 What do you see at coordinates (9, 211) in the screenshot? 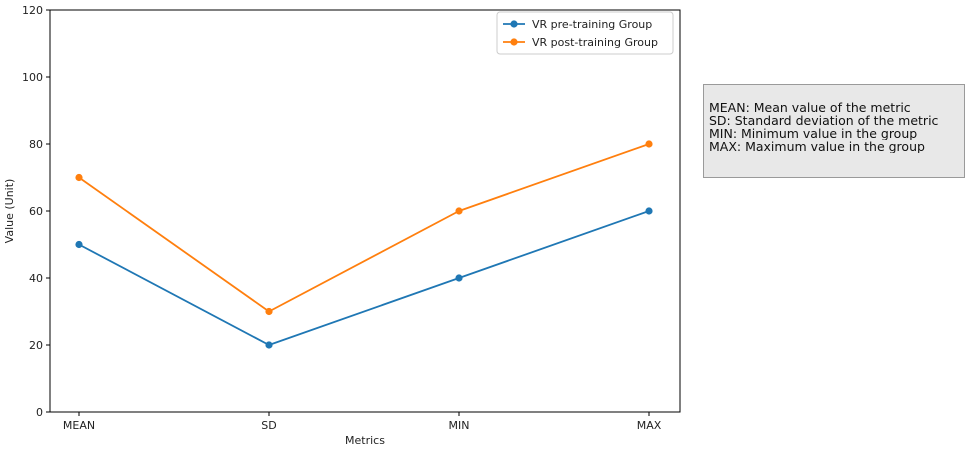
I see `y-axis-title: Value (Unit)` at bounding box center [9, 211].